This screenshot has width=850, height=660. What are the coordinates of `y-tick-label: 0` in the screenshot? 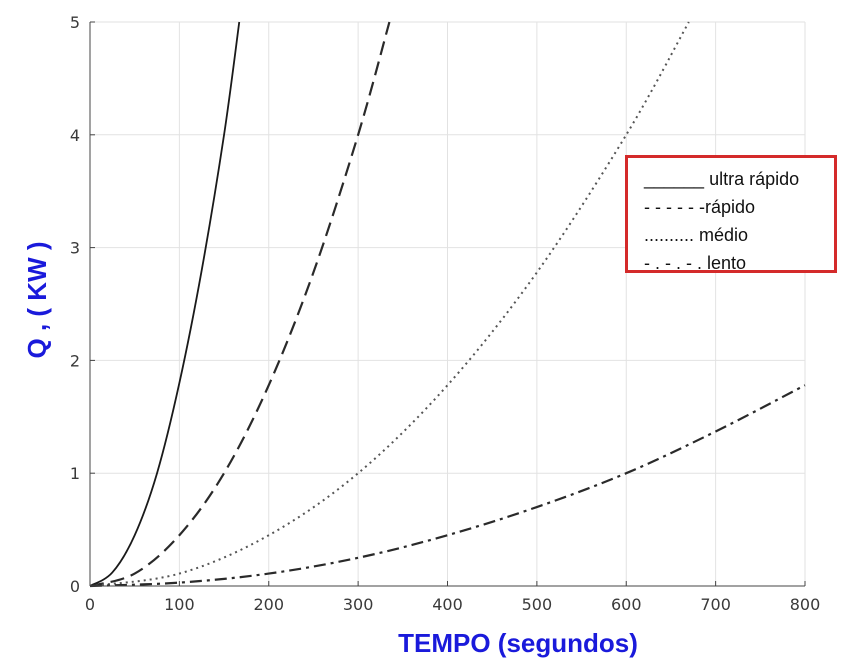 It's located at (75, 586).